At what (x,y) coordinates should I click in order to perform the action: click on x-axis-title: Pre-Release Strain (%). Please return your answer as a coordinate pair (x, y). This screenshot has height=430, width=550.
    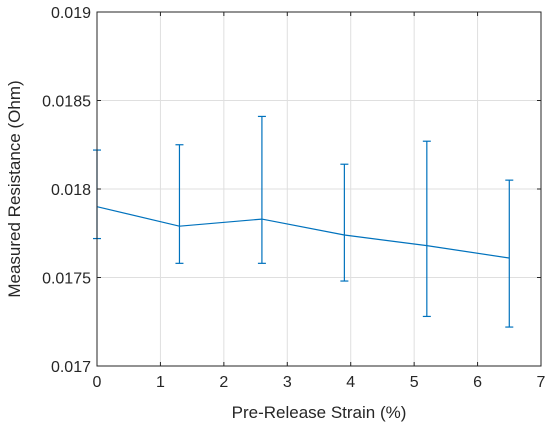
    Looking at the image, I should click on (319, 412).